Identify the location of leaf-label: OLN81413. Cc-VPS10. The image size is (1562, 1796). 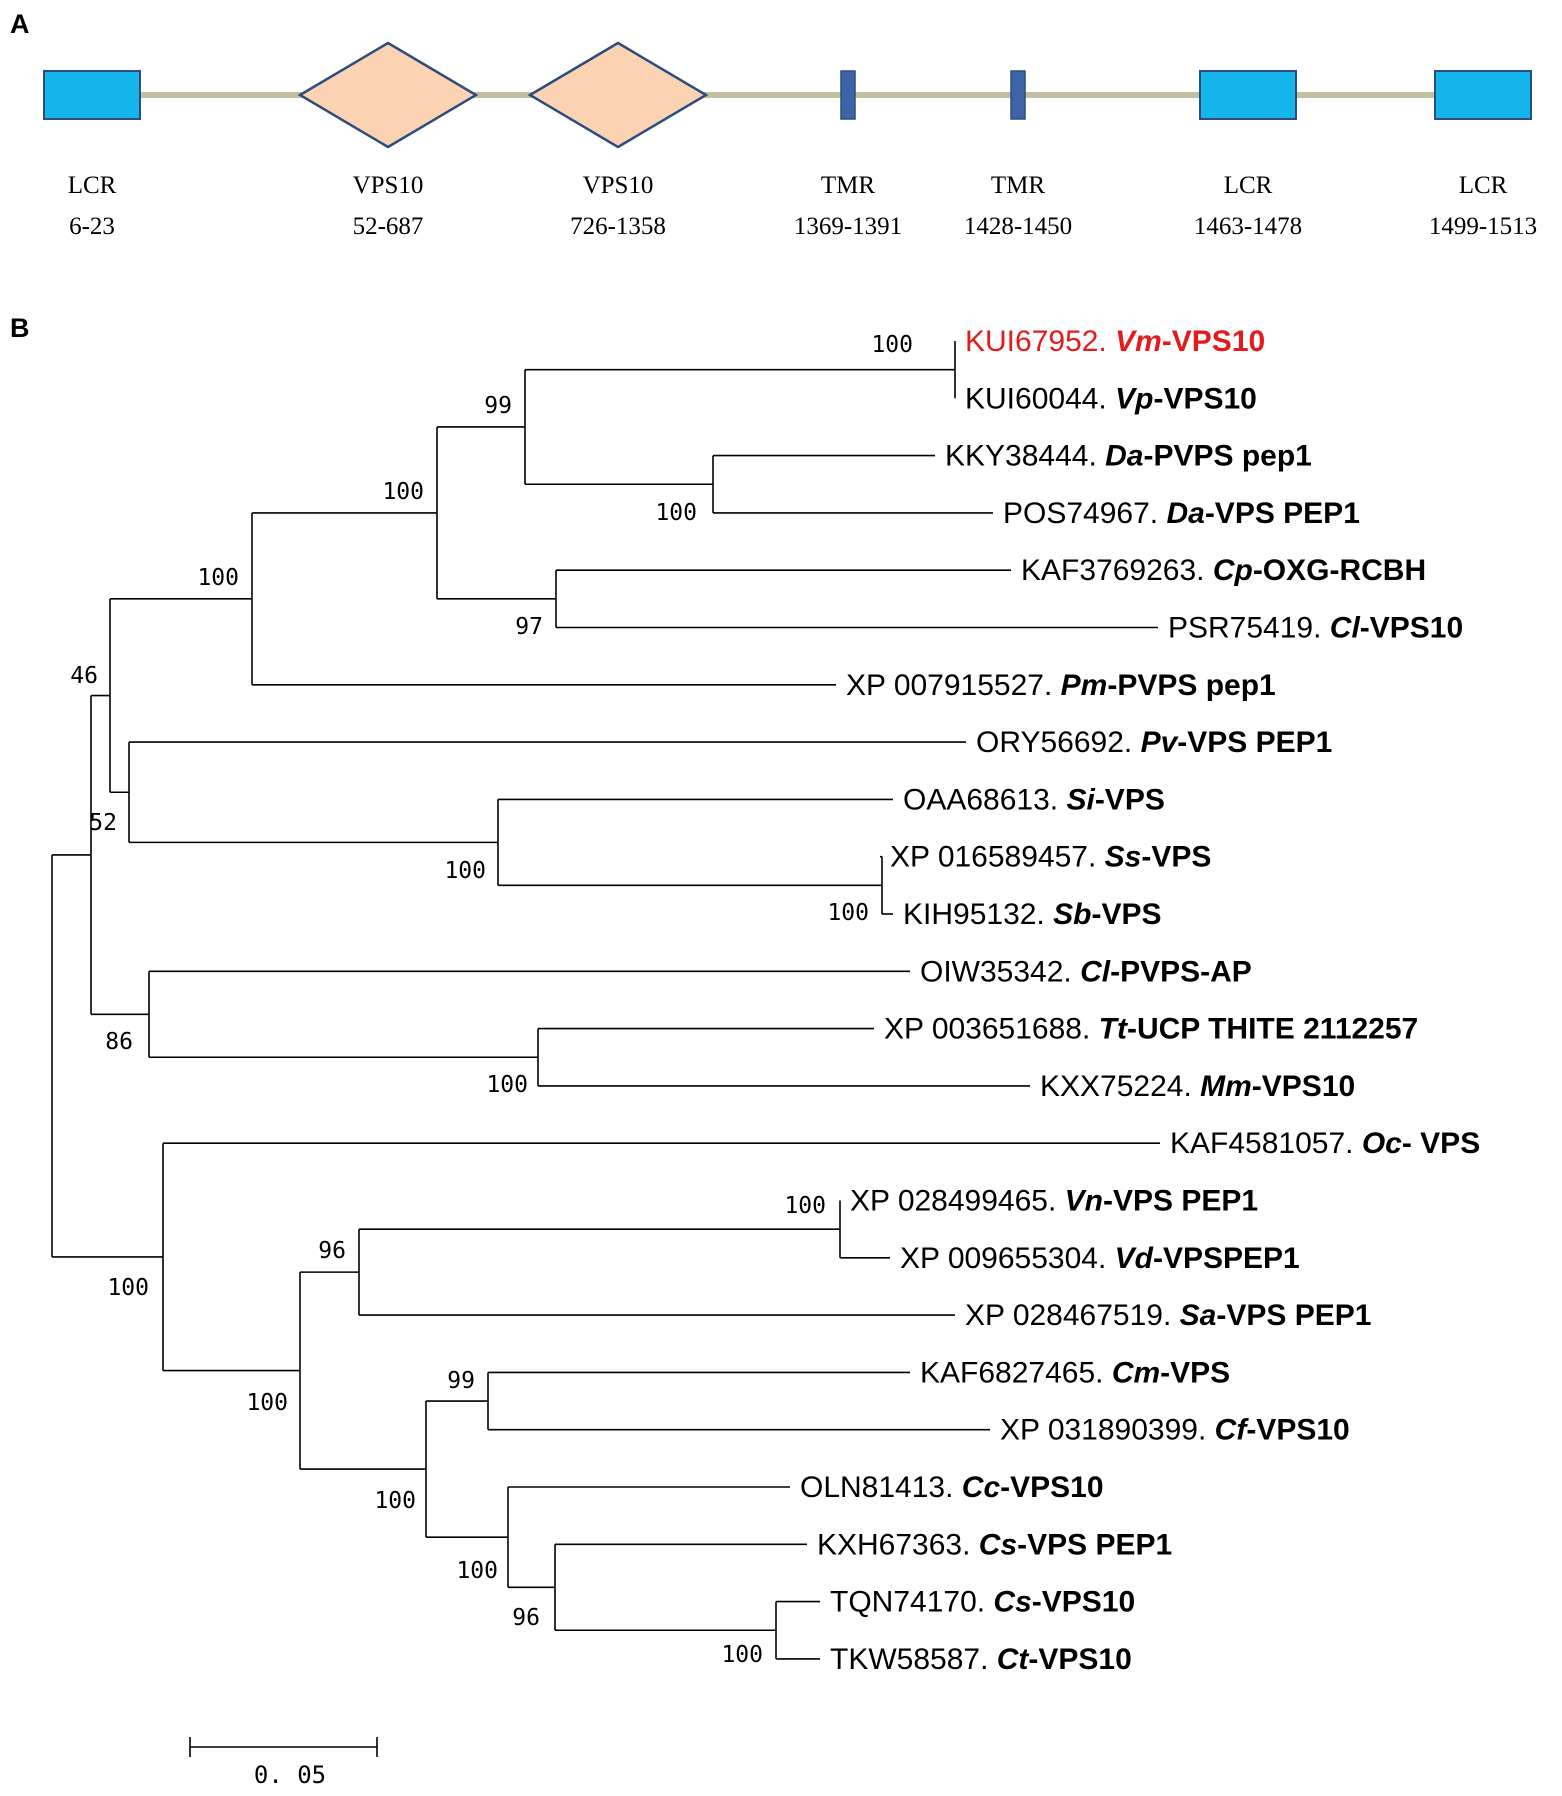
(952, 1487).